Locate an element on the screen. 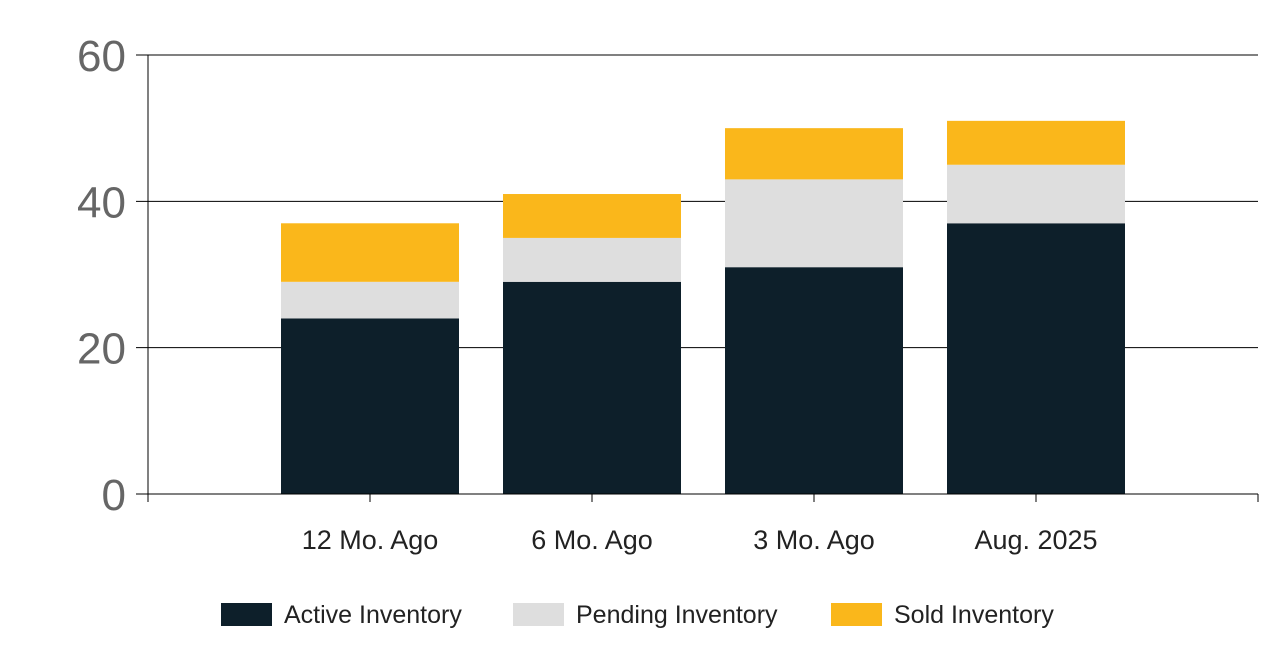  x-tick-label: 3 Mo. Ago is located at coordinates (814, 540).